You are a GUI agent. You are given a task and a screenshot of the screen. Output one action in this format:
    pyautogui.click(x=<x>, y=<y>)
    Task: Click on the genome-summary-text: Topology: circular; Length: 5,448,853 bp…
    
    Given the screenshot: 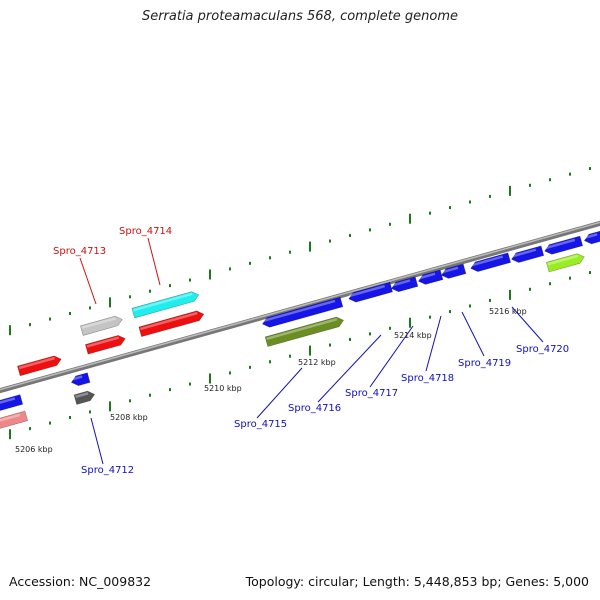 What is the action you would take?
    pyautogui.click(x=417, y=581)
    